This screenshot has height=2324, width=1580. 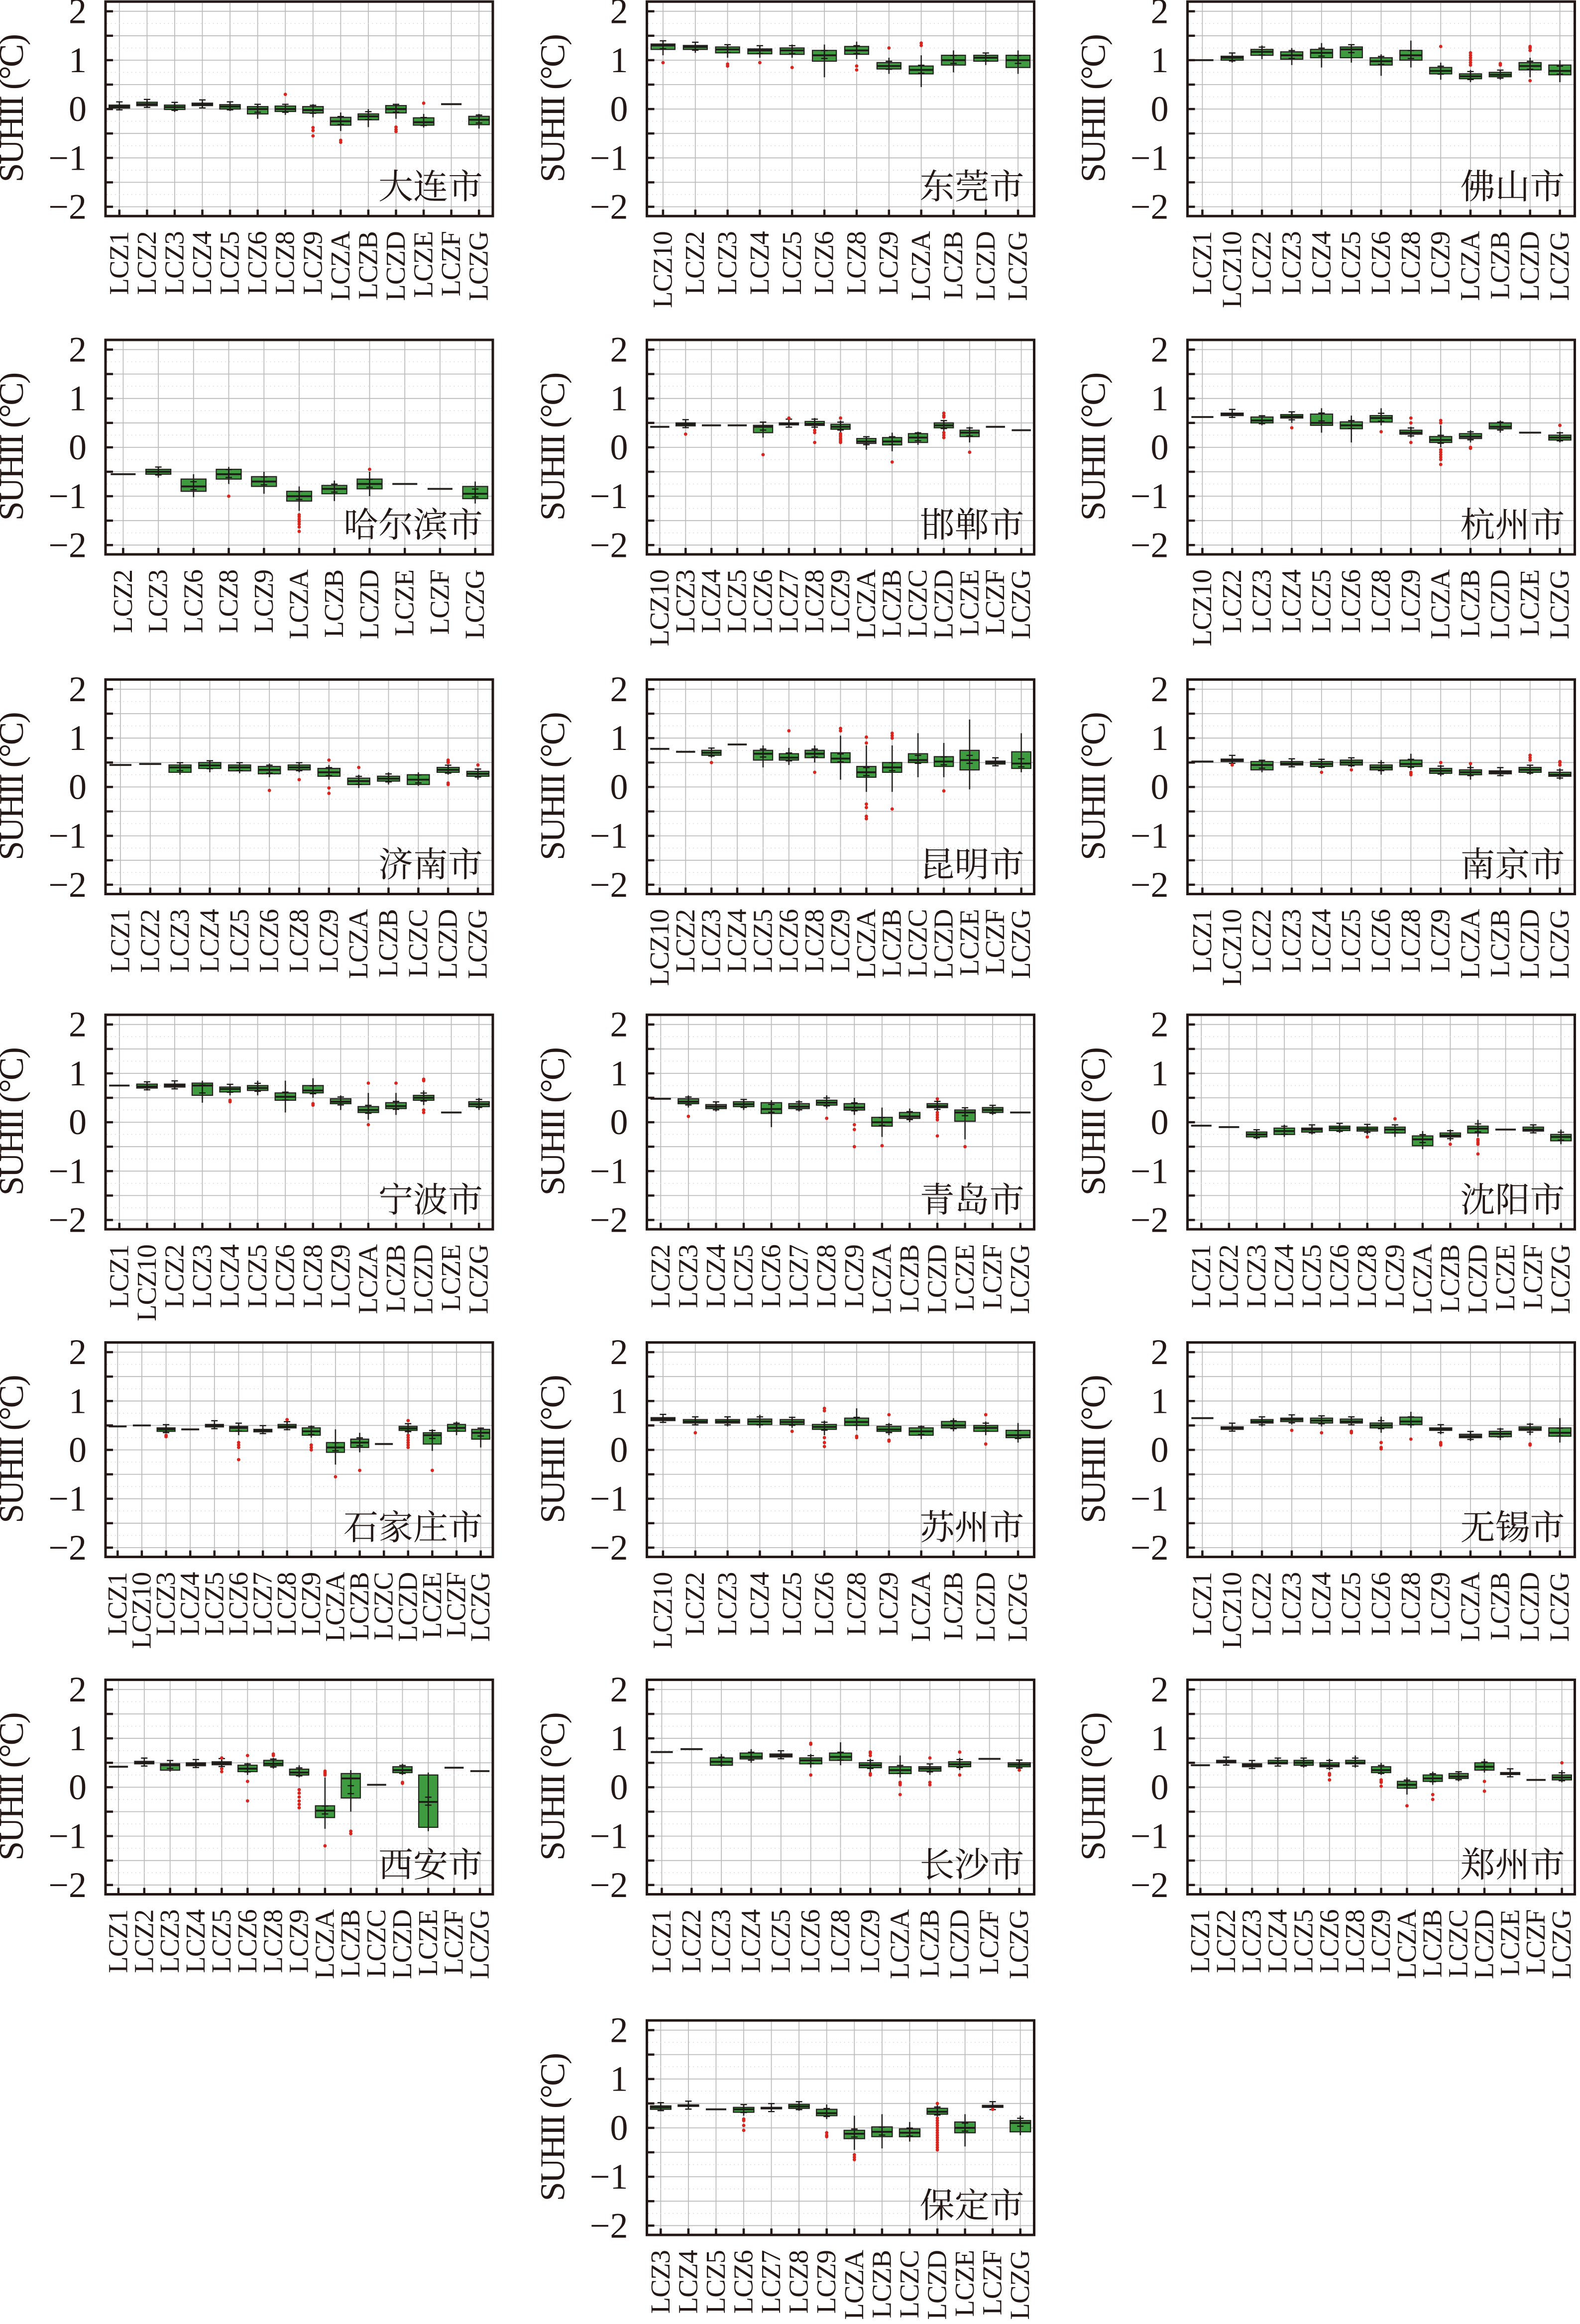 What do you see at coordinates (799, 1276) in the screenshot?
I see `svg-text: LCZ7` at bounding box center [799, 1276].